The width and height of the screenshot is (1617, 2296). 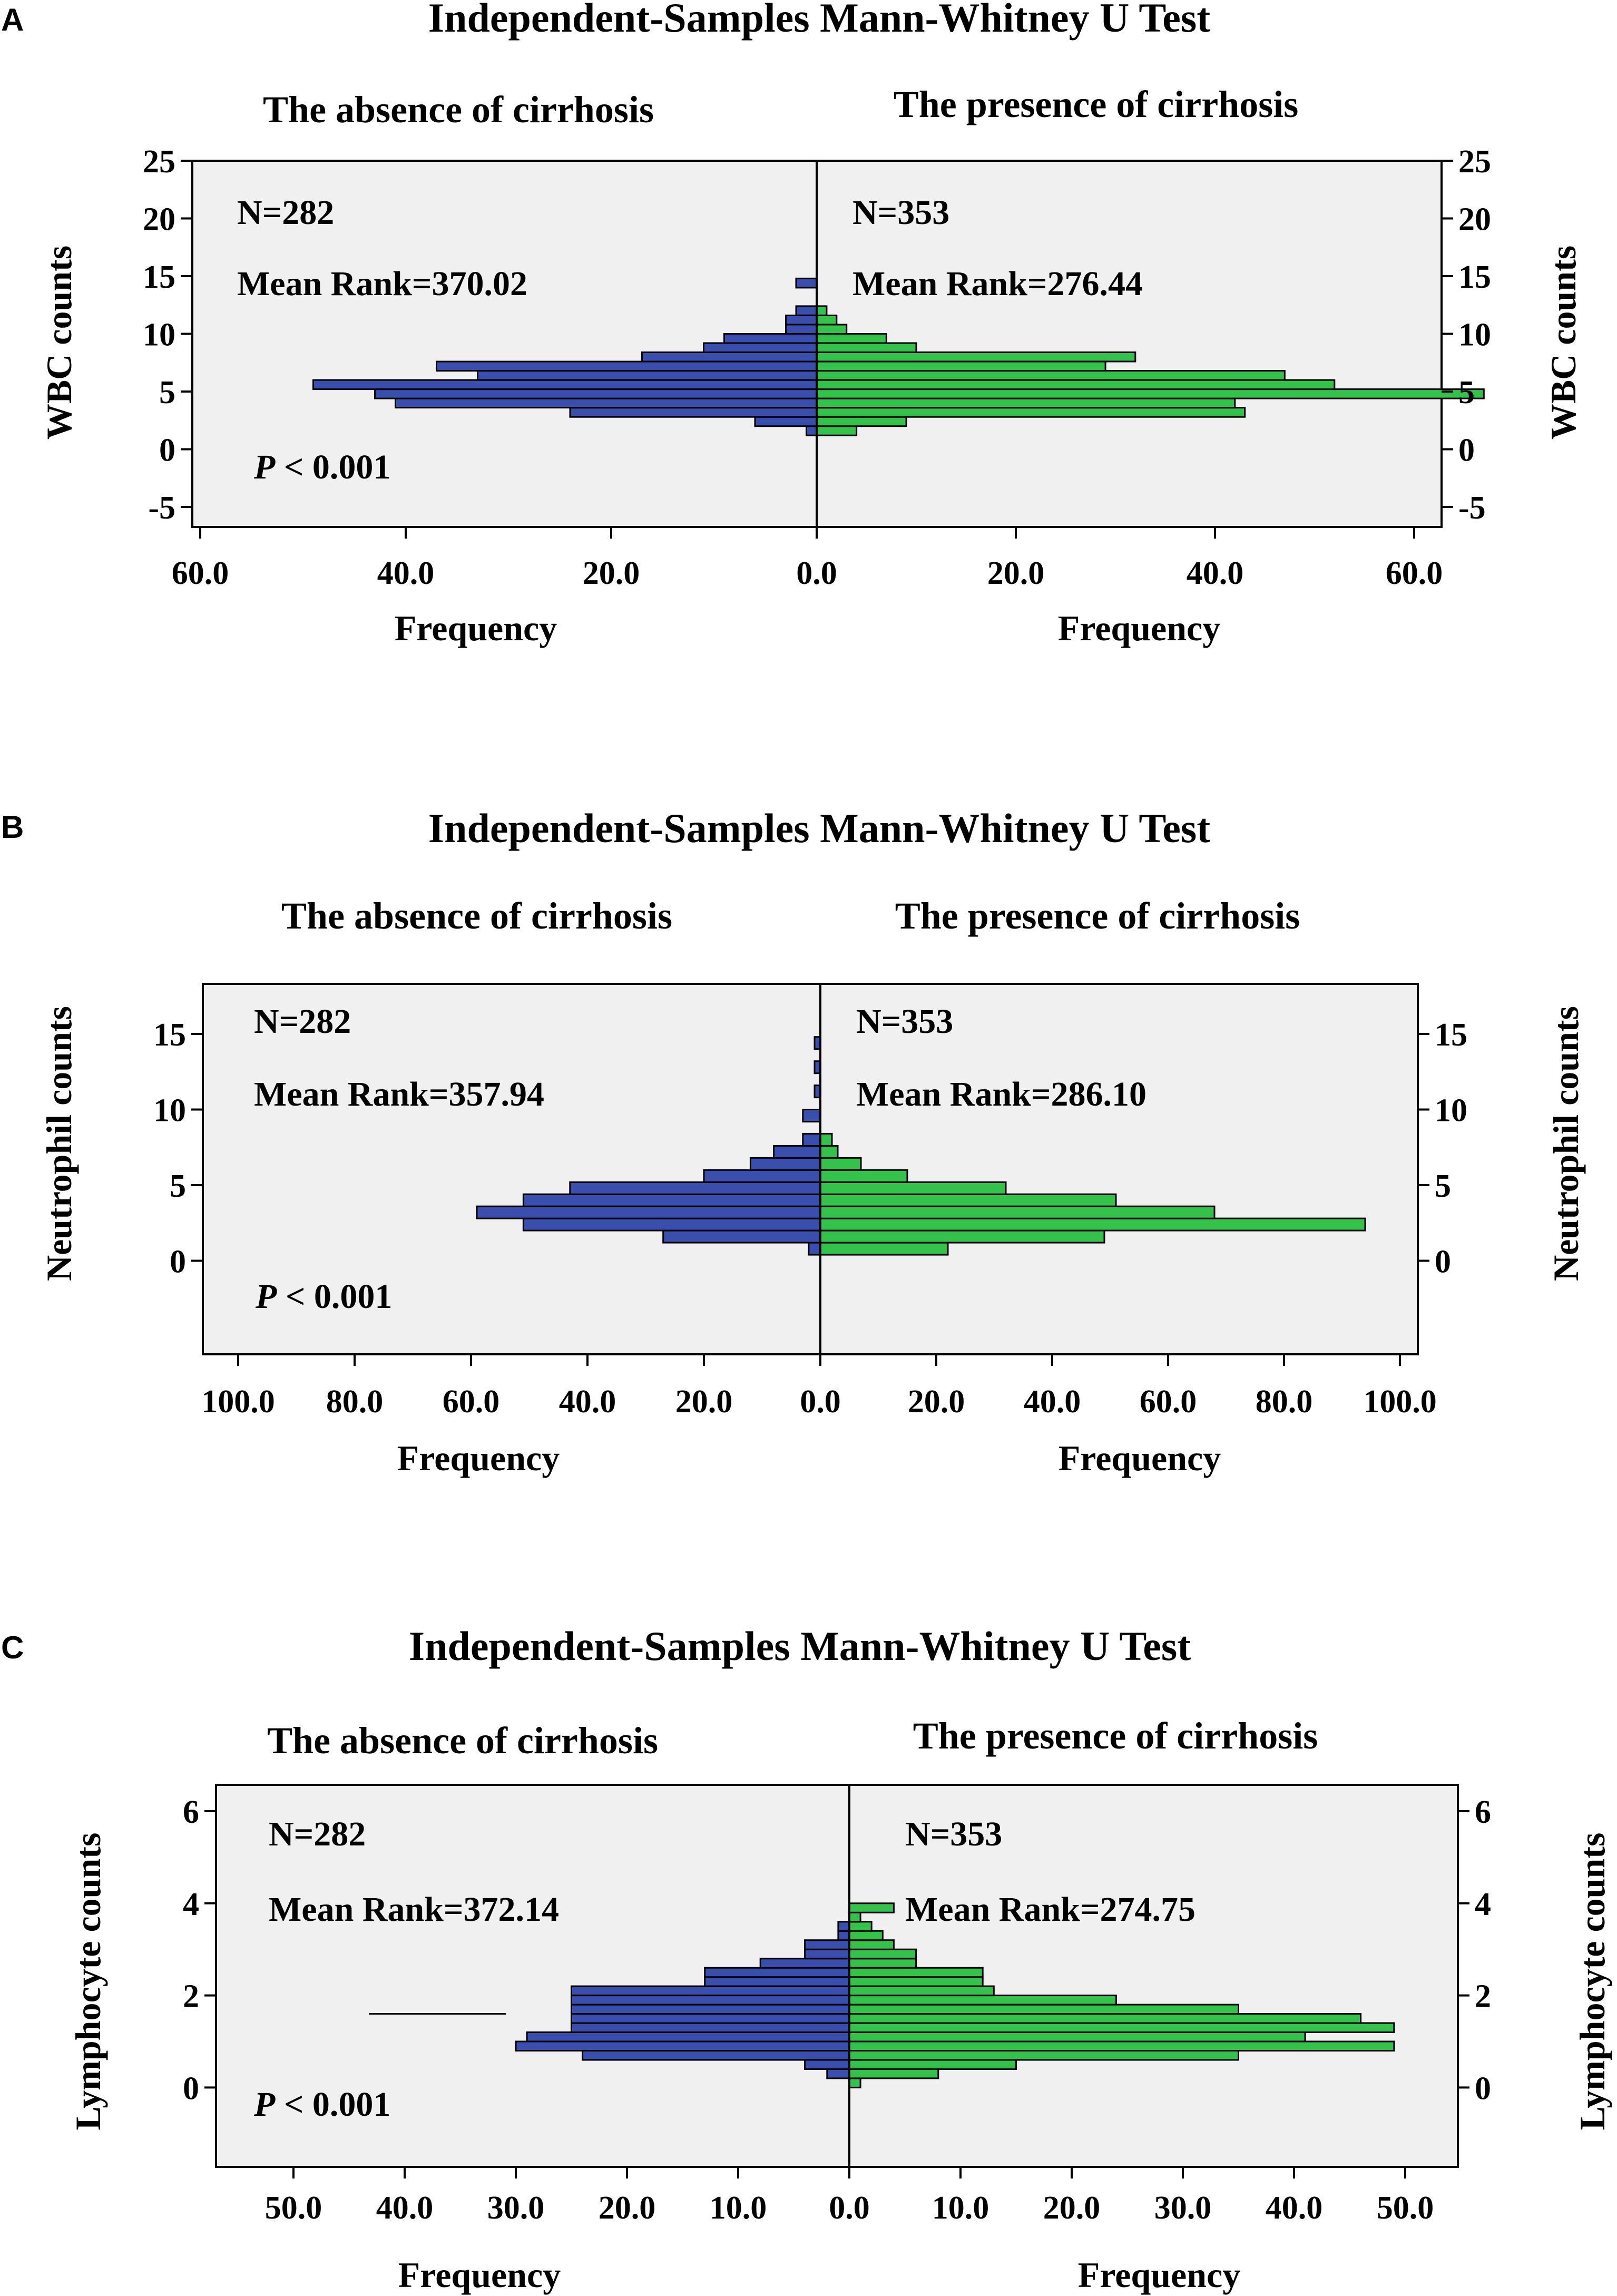 What do you see at coordinates (1183, 2208) in the screenshot?
I see `x-tick-label-right: 30.0` at bounding box center [1183, 2208].